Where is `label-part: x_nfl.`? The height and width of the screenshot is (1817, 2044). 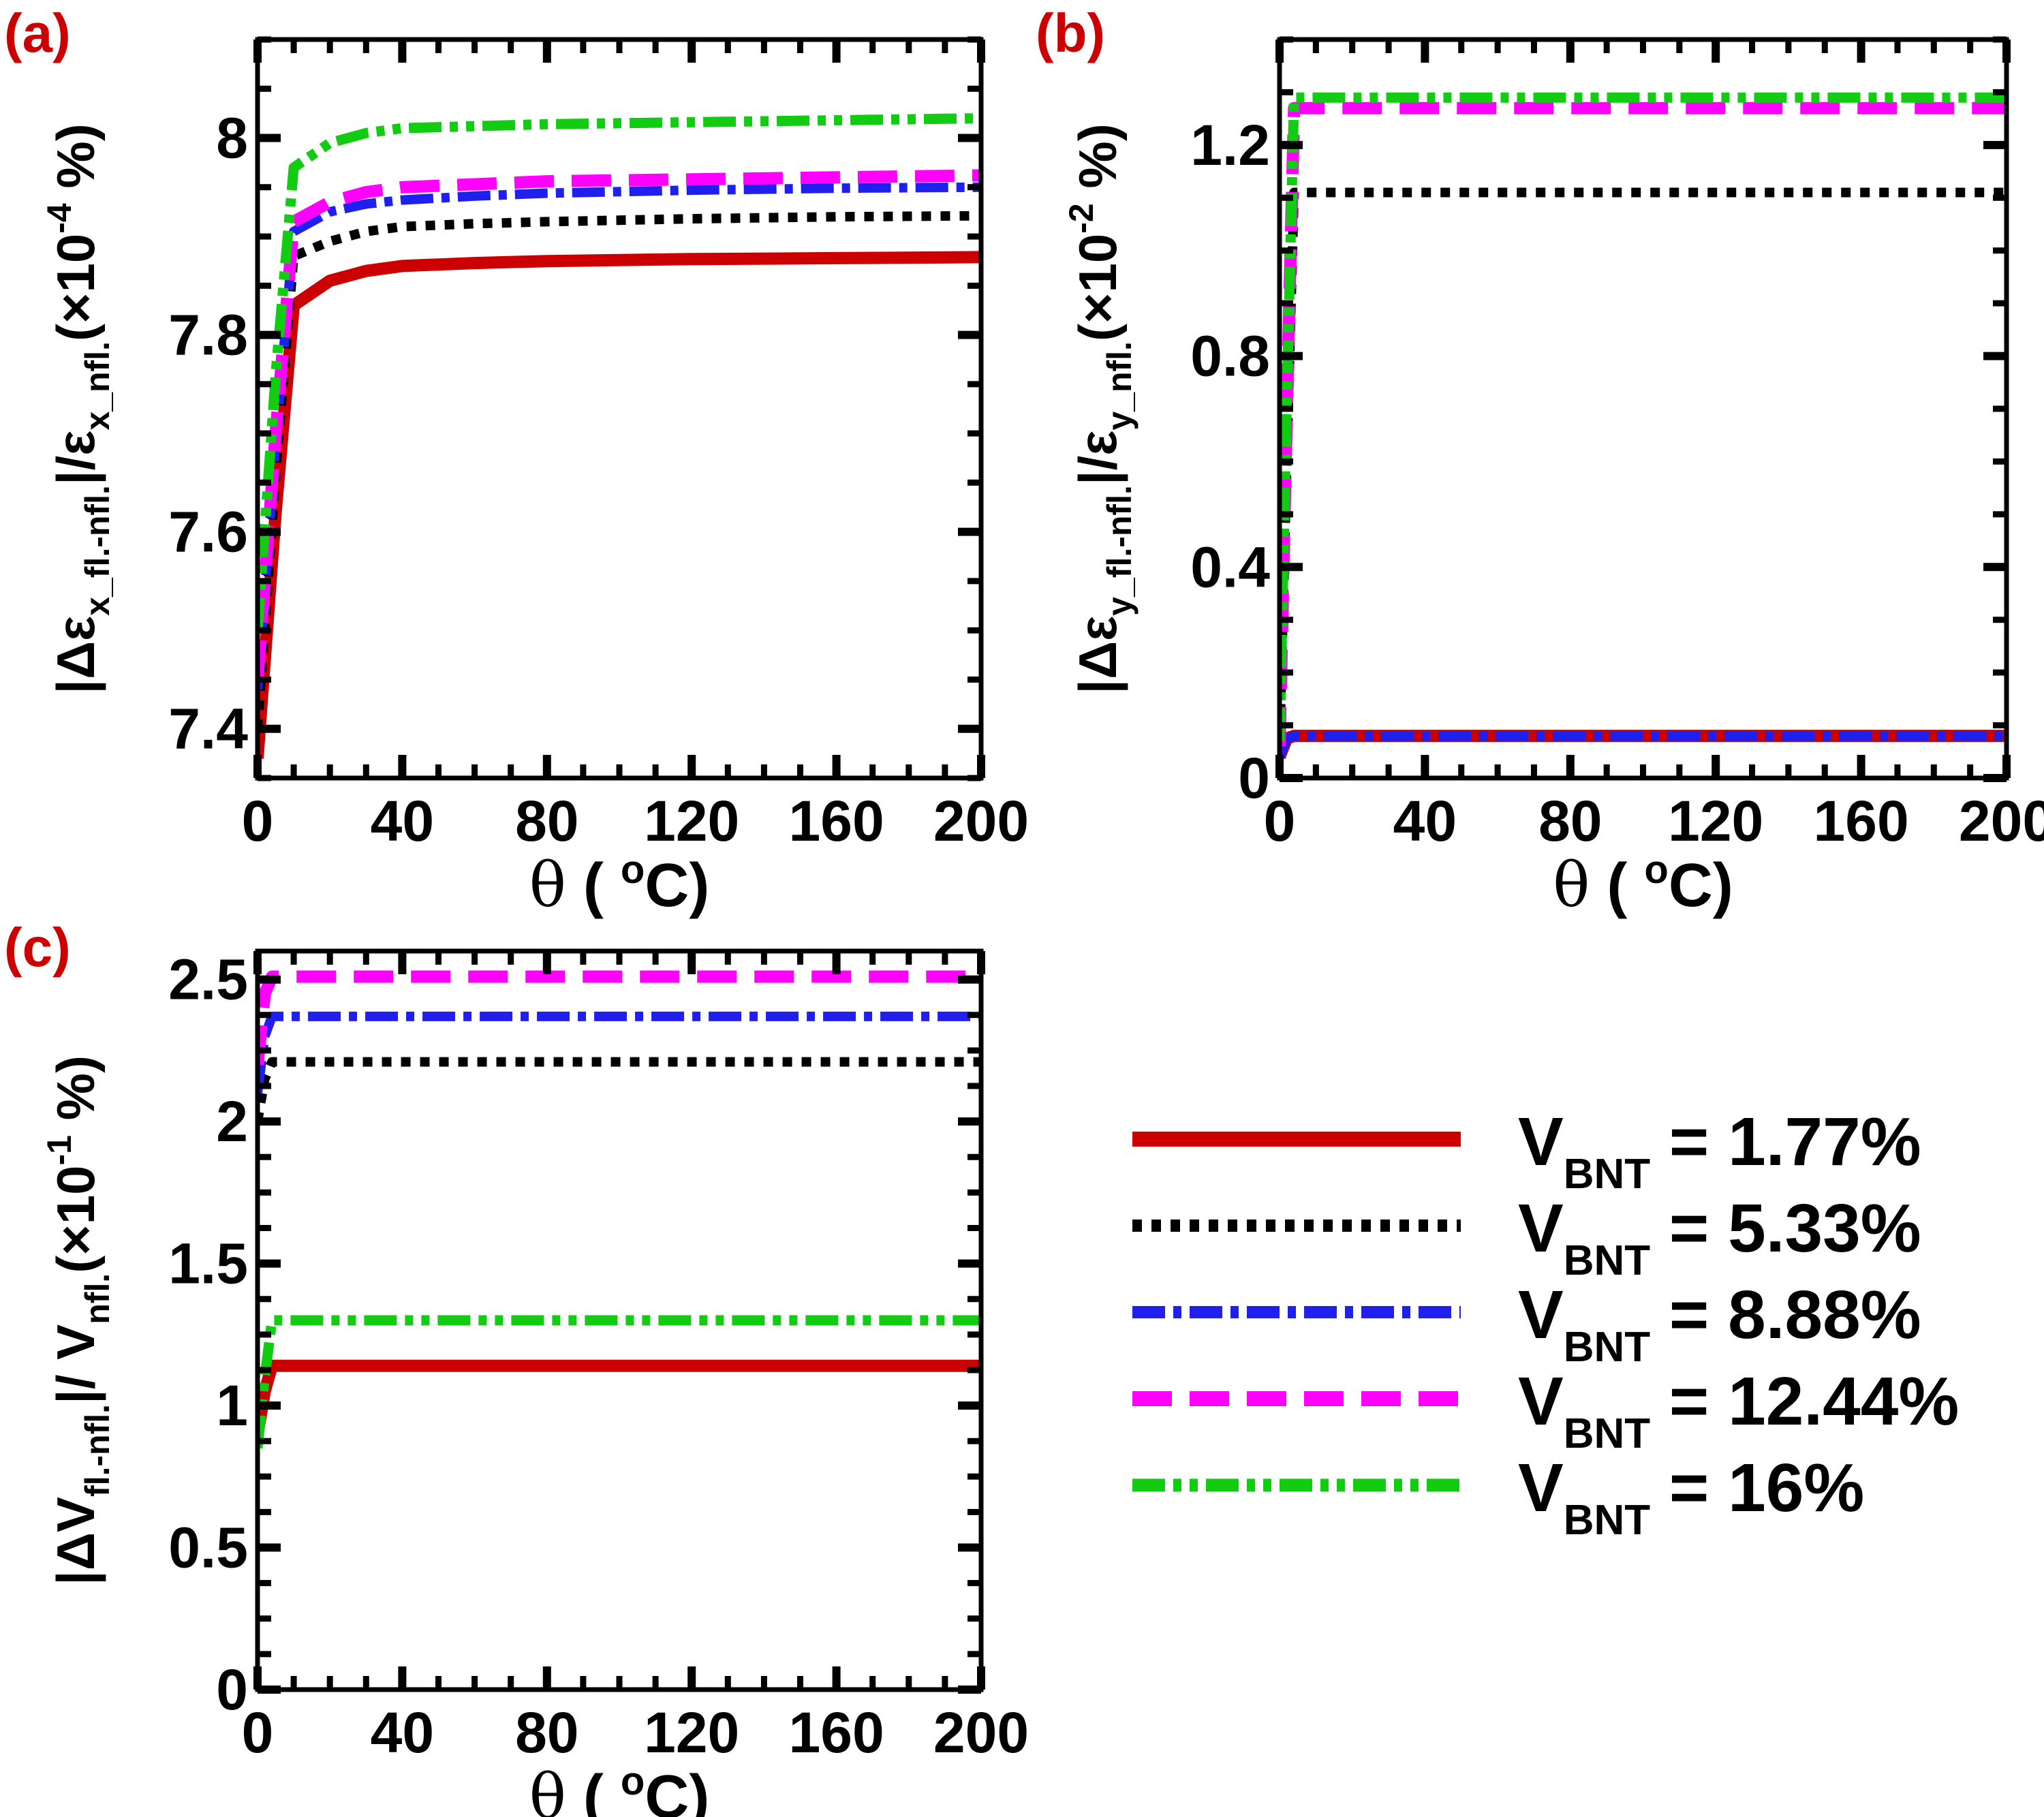
label-part: x_nfl. is located at coordinates (97, 386).